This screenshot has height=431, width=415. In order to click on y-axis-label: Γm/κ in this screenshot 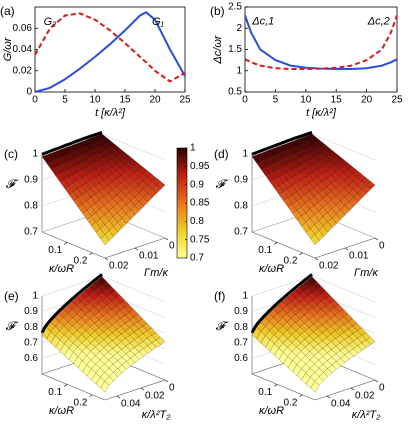, I will do `click(156, 273)`.